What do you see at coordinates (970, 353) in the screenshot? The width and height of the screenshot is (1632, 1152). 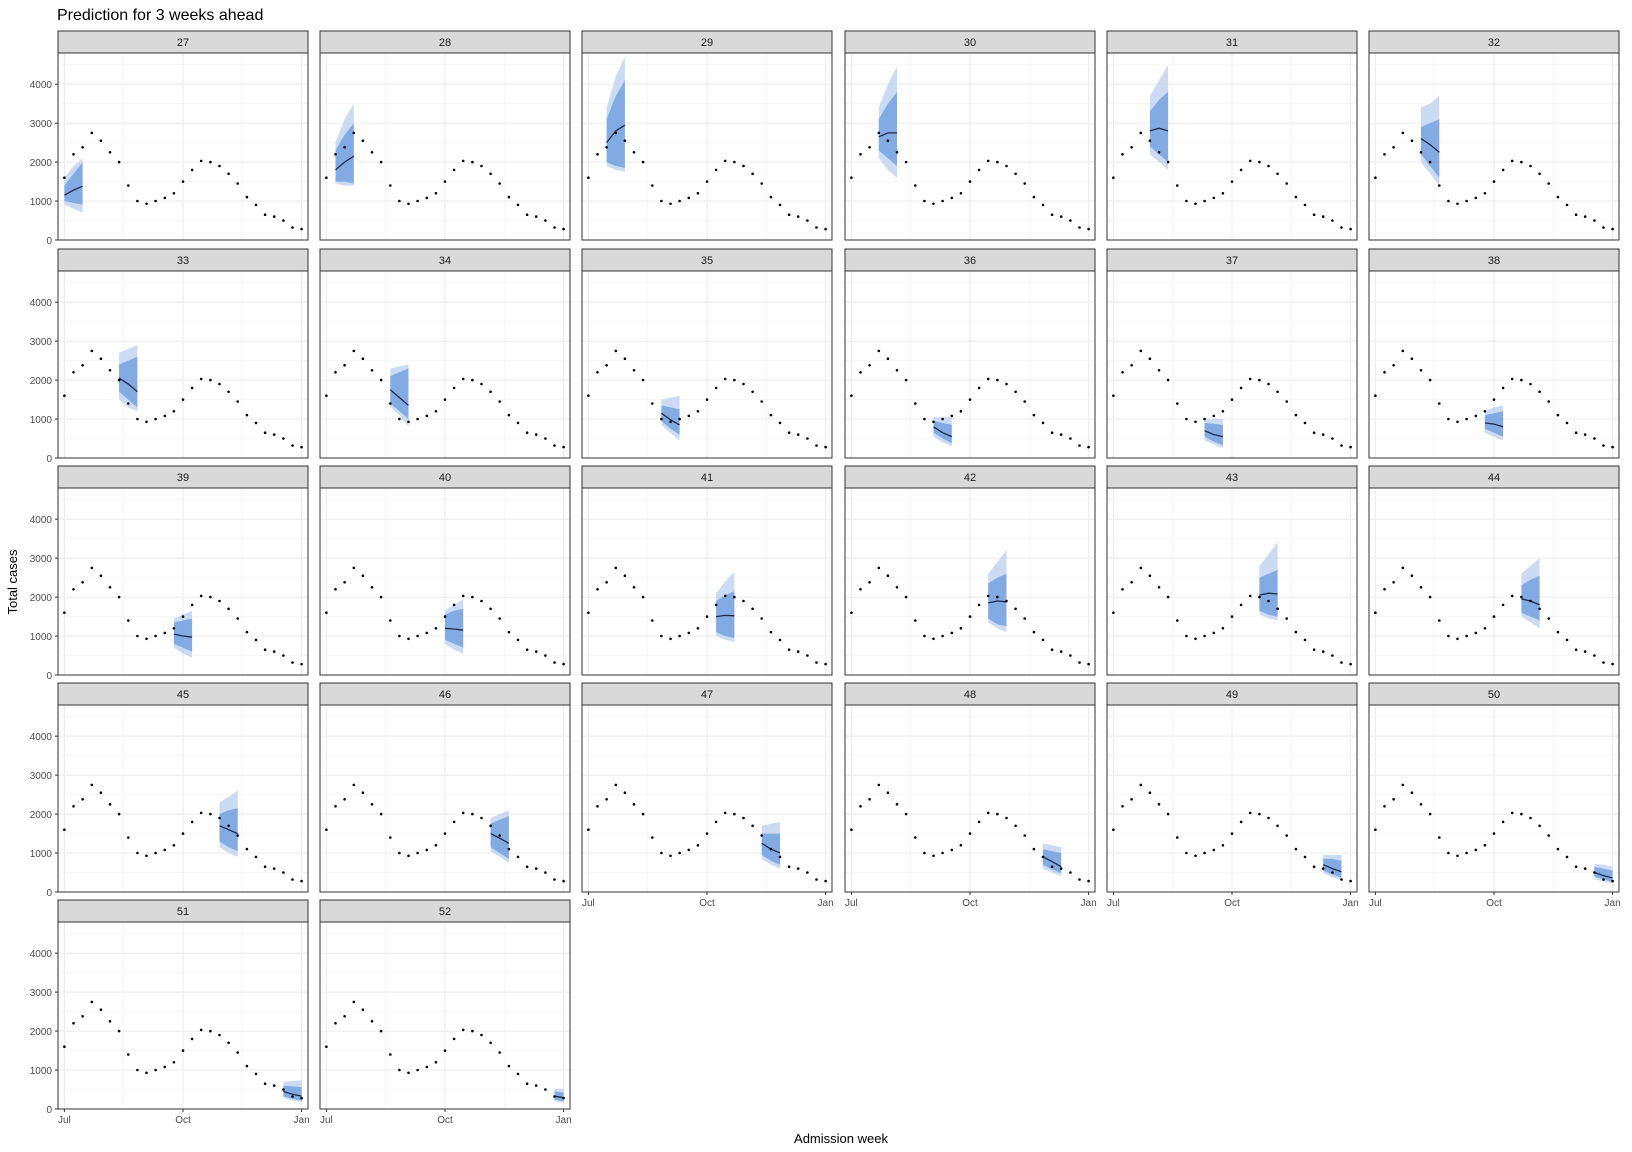 I see `facet-panel-36: 36` at bounding box center [970, 353].